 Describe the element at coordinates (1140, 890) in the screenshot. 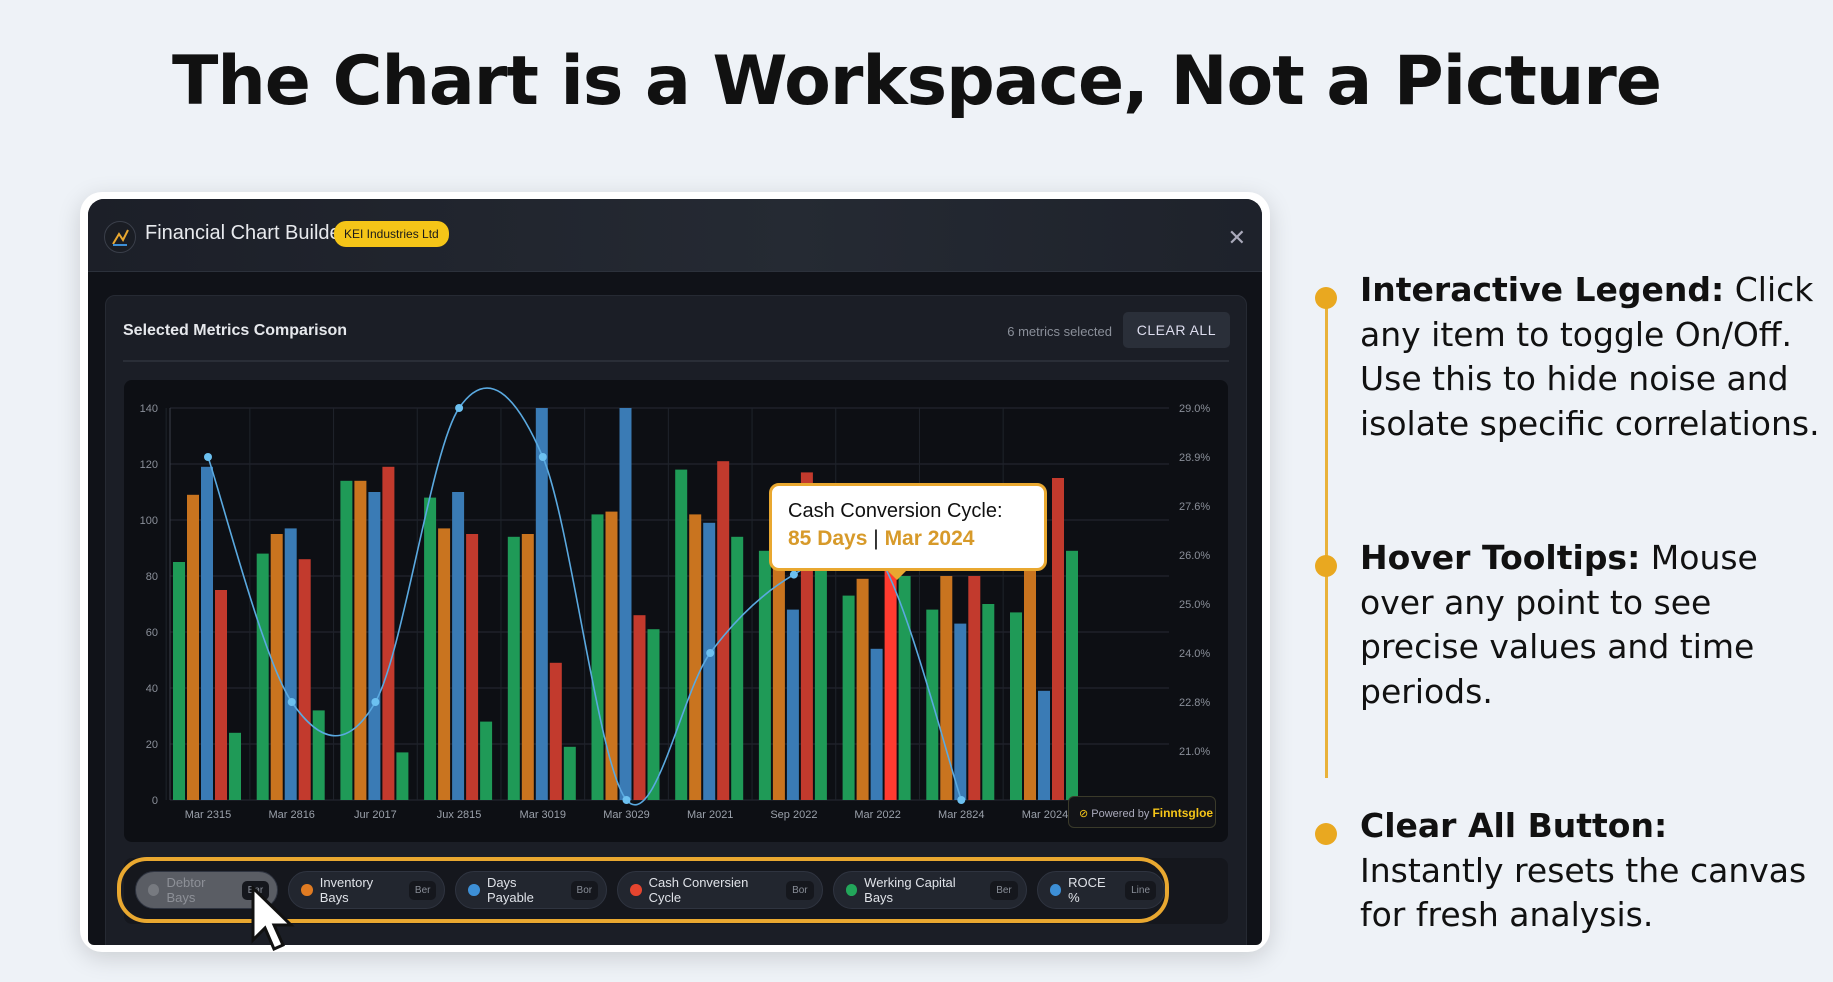

I see `legend-type-tag: Line` at that location.